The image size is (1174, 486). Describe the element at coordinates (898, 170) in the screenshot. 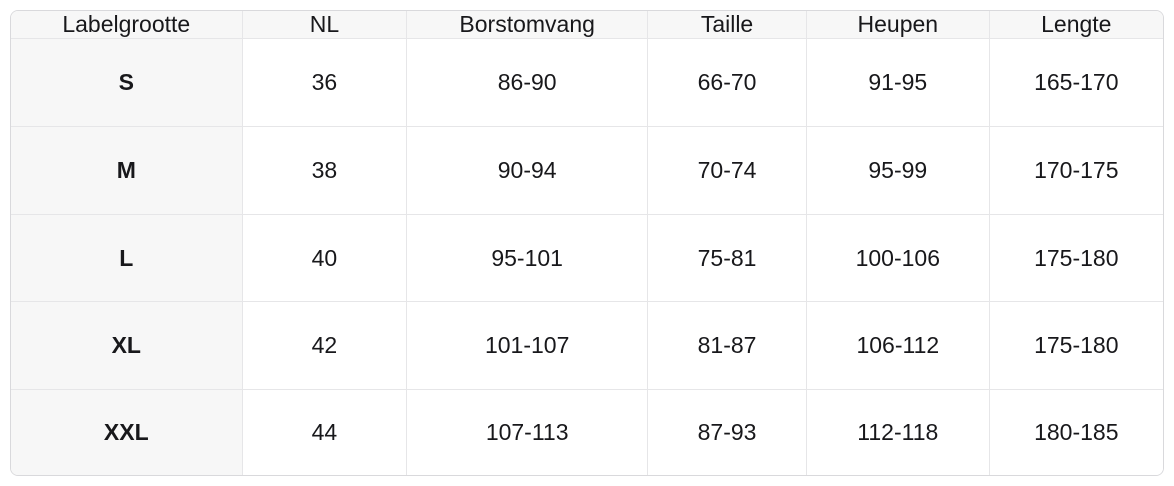

I see `table-cell: 95-99` at that location.